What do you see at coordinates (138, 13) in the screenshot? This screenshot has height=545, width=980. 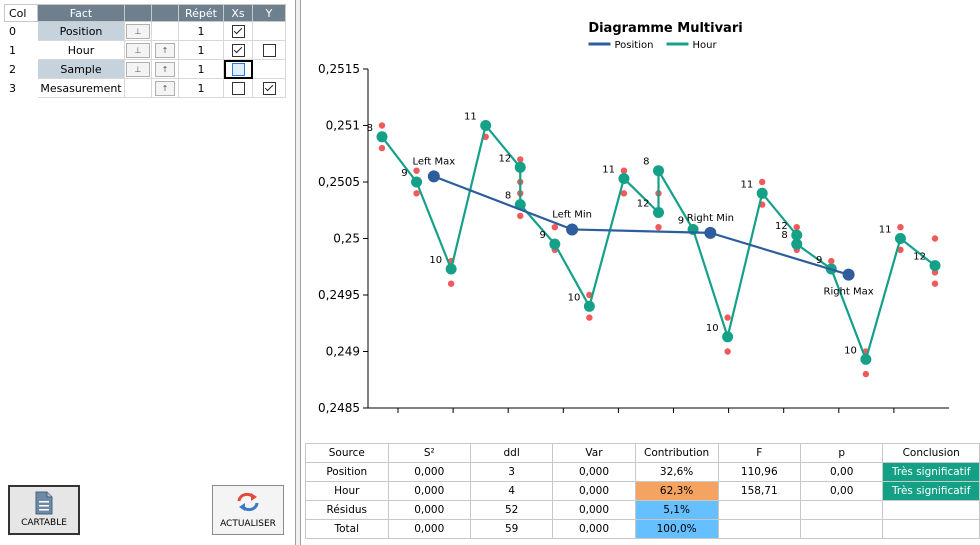 I see `down-header` at bounding box center [138, 13].